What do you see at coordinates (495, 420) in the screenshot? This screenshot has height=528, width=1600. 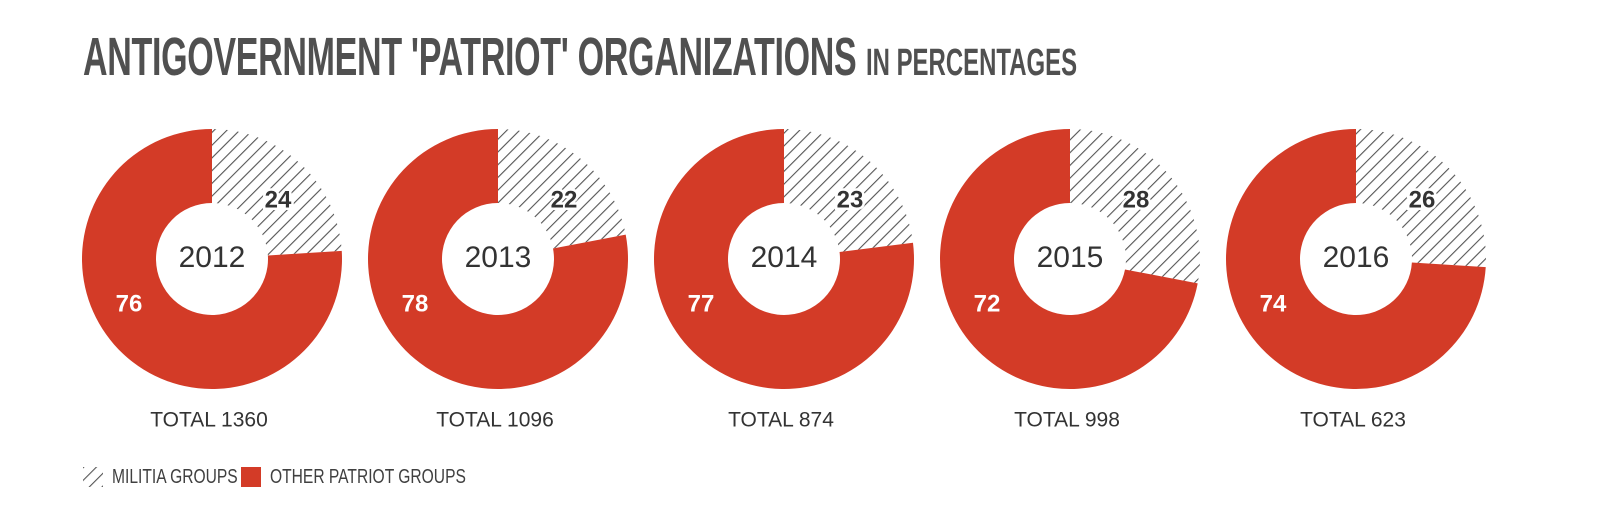 I see `total-label-2013: TOTAL 1096` at bounding box center [495, 420].